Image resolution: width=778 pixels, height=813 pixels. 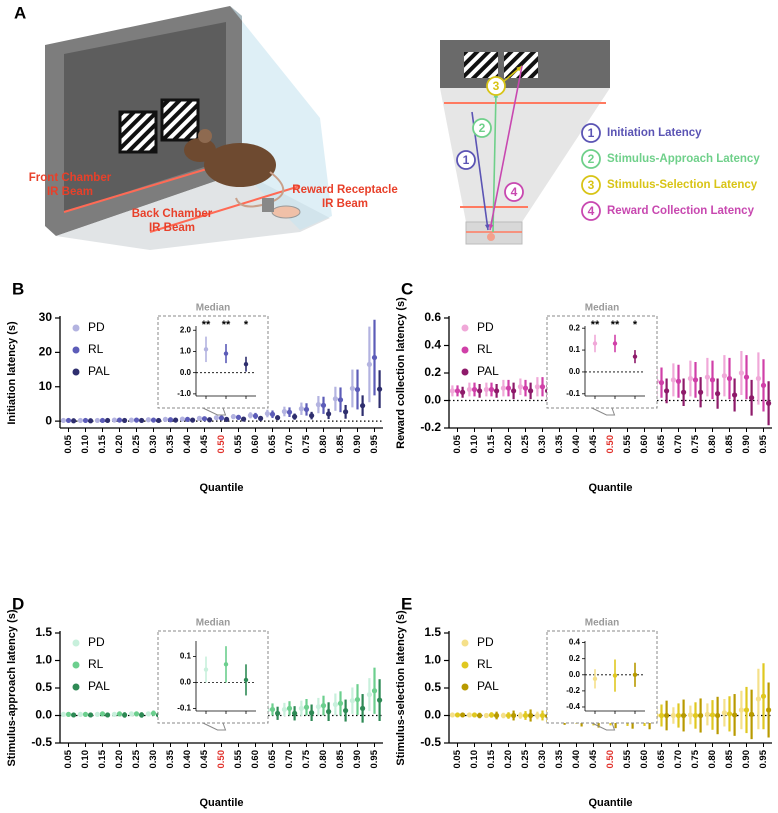 I want to click on y-tick-label: 0.2, so click(x=432, y=372).